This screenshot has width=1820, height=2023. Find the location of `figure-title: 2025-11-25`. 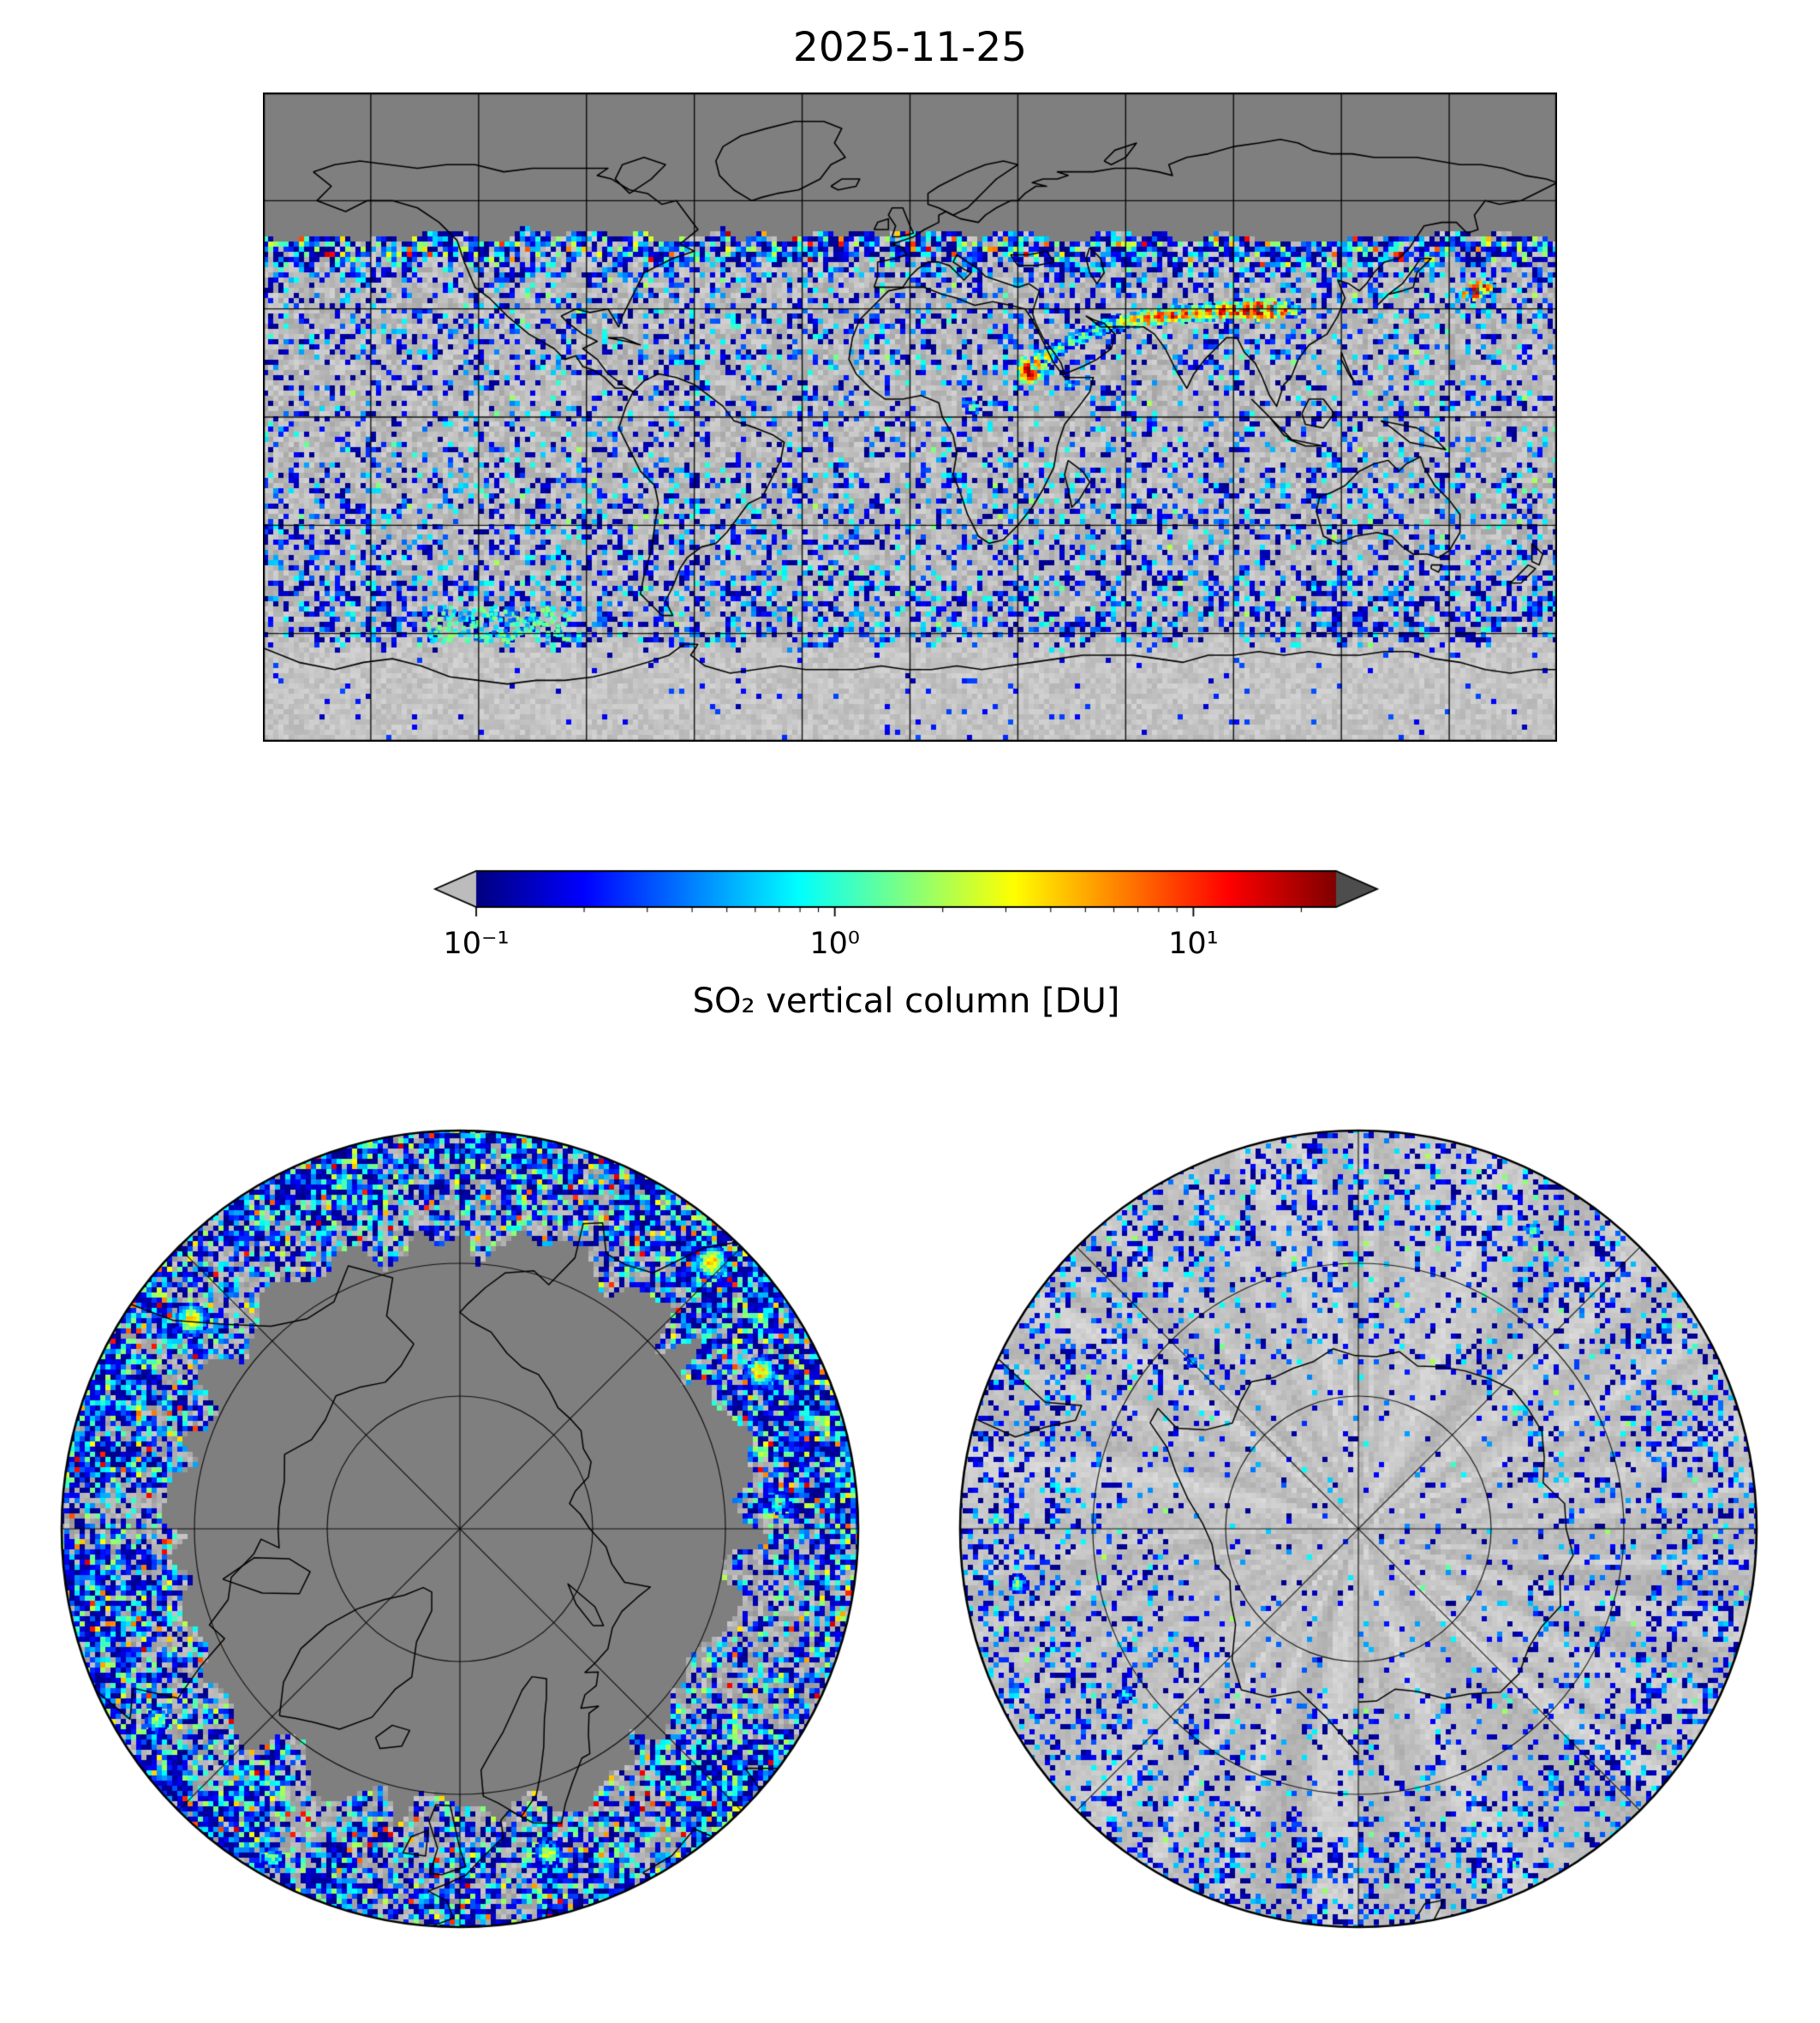

figure-title: 2025-11-25 is located at coordinates (910, 47).